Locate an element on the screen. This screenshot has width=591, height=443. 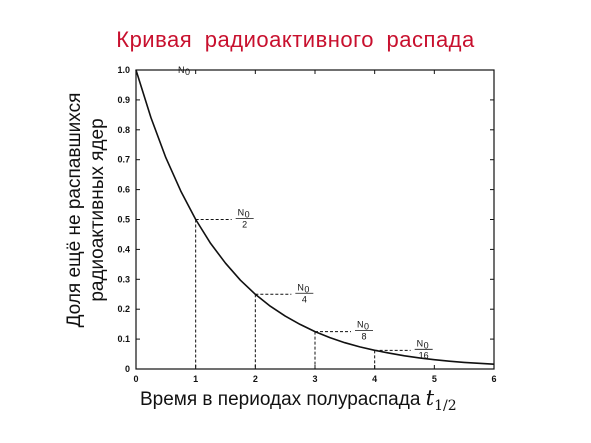
half-life-marker-1: N 02 is located at coordinates (224, 288).